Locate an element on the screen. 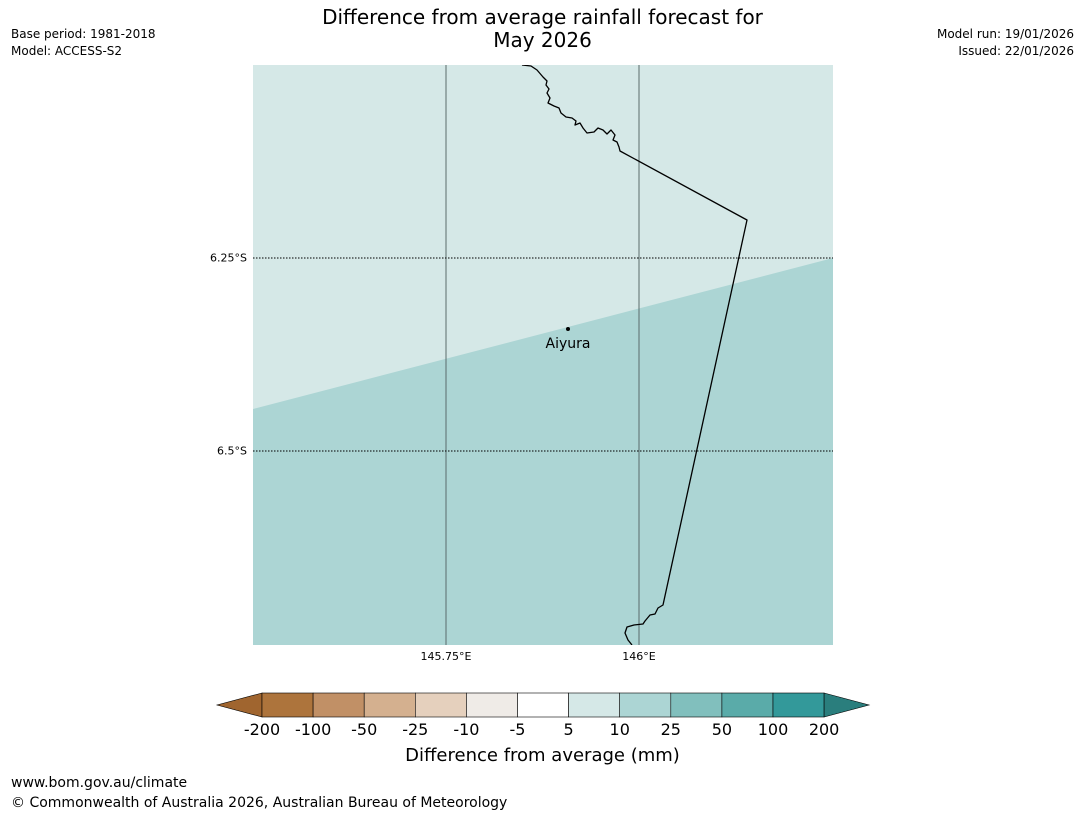 The height and width of the screenshot is (816, 1085). lon-tick-label: 146°E is located at coordinates (639, 656).